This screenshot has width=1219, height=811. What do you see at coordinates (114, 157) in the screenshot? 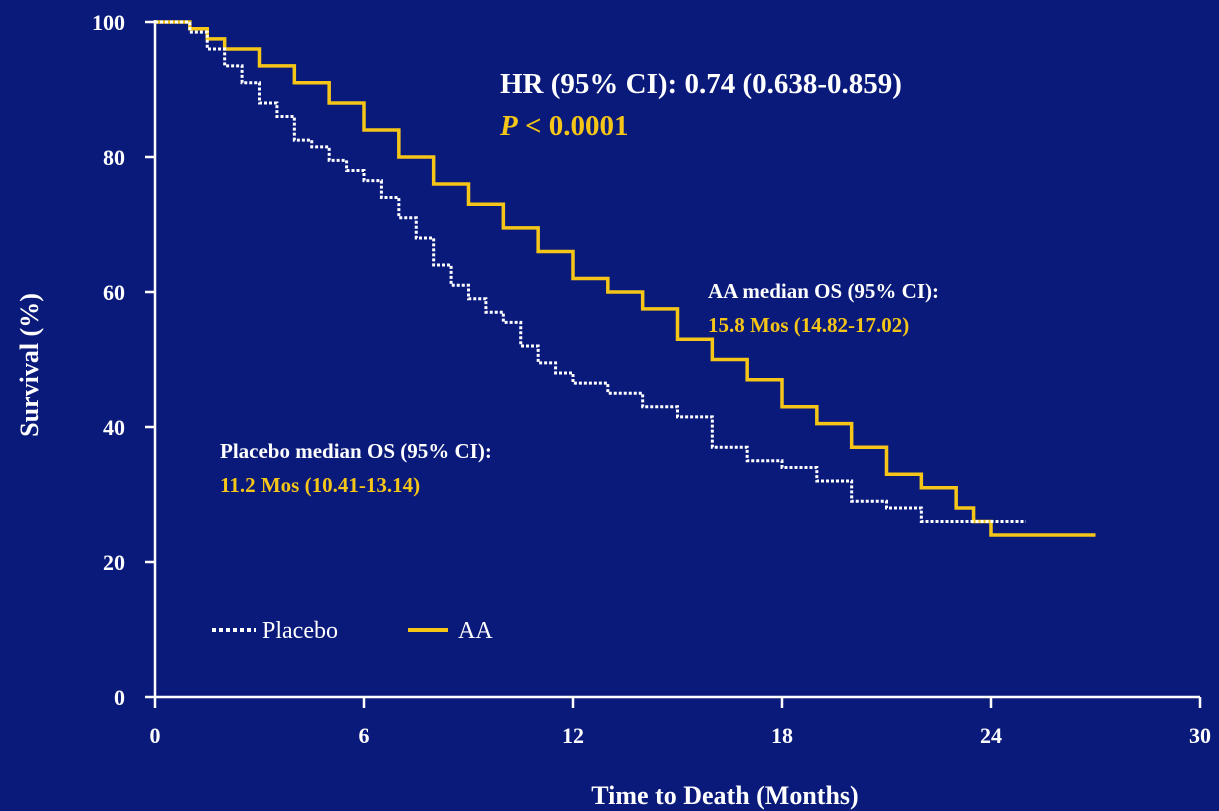
I see `y-tick-label: 80` at bounding box center [114, 157].